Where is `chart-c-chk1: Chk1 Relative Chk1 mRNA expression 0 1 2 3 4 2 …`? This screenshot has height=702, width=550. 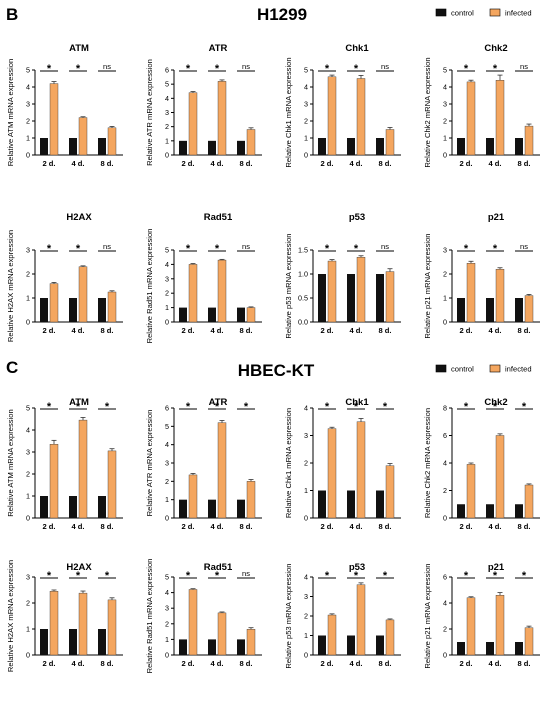
chart-c-chk1: Chk1 Relative Chk1 mRNA expression 0 1 2 3 4 2 … is located at coordinates (342, 464).